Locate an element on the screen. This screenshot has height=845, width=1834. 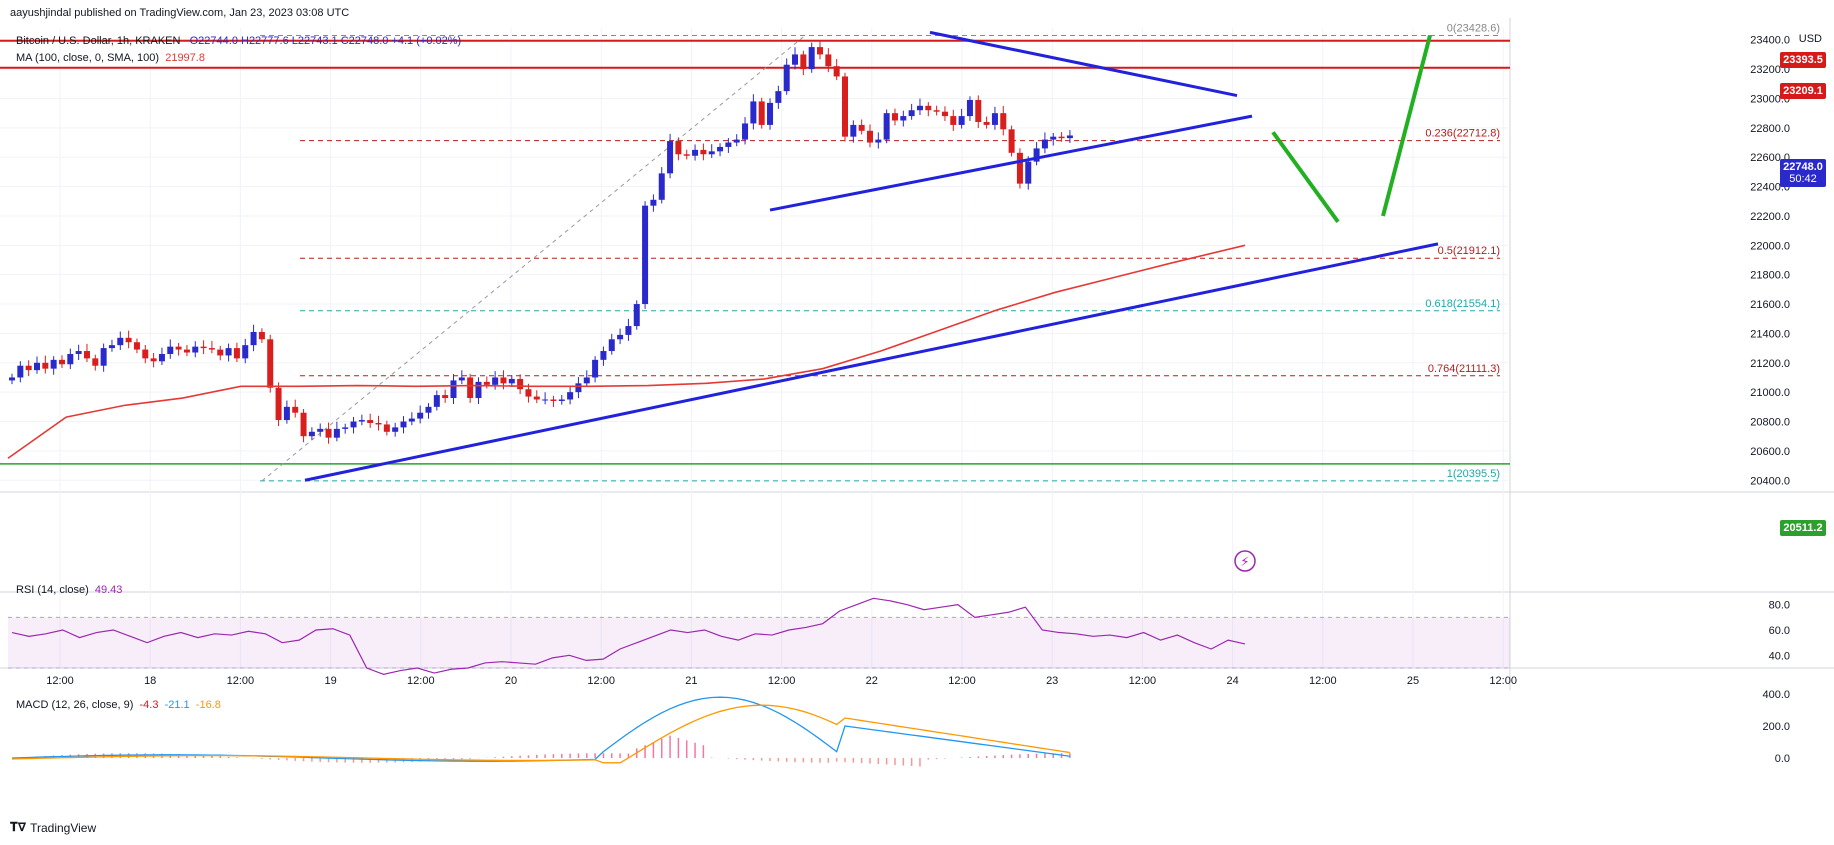
fib-level-label: 0.236(22712.8) is located at coordinates (1462, 134).